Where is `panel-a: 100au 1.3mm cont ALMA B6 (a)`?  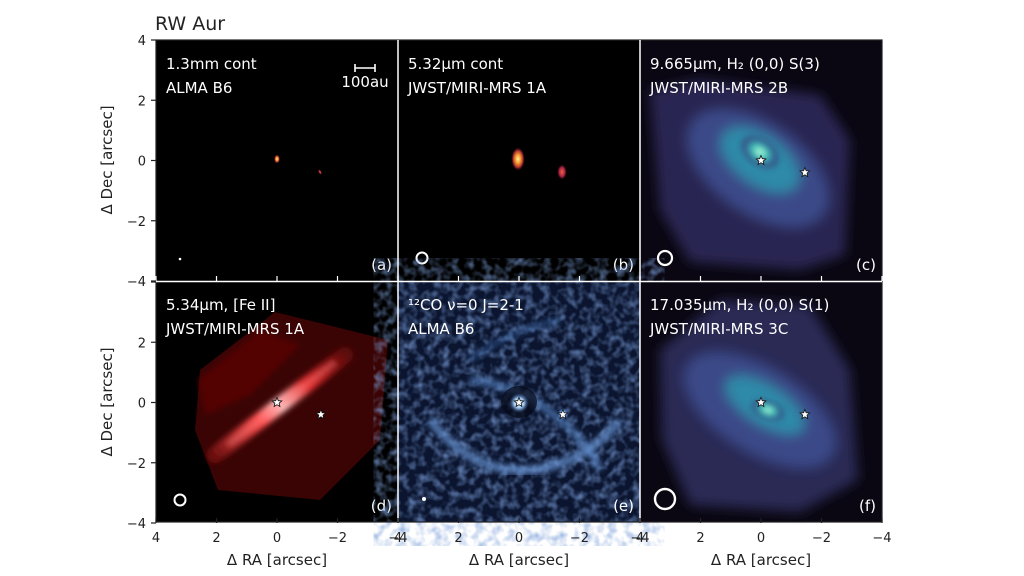 panel-a: 100au 1.3mm cont ALMA B6 (a) is located at coordinates (277, 160).